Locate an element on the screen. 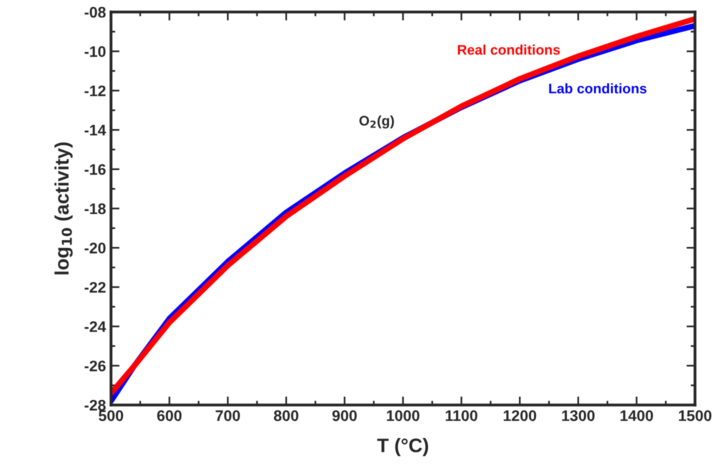 The image size is (713, 469). series-label: Real conditions is located at coordinates (509, 49).